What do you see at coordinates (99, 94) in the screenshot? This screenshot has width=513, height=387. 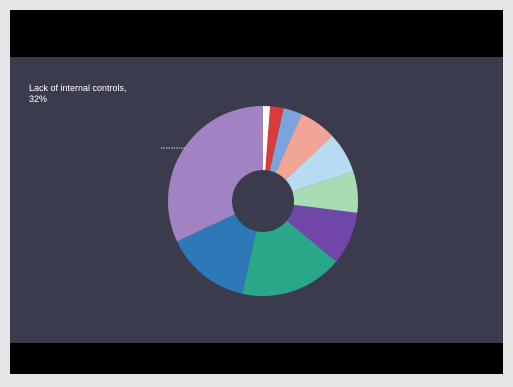 I see `slice-callout-label: Lack of internal controls, 32%` at bounding box center [99, 94].